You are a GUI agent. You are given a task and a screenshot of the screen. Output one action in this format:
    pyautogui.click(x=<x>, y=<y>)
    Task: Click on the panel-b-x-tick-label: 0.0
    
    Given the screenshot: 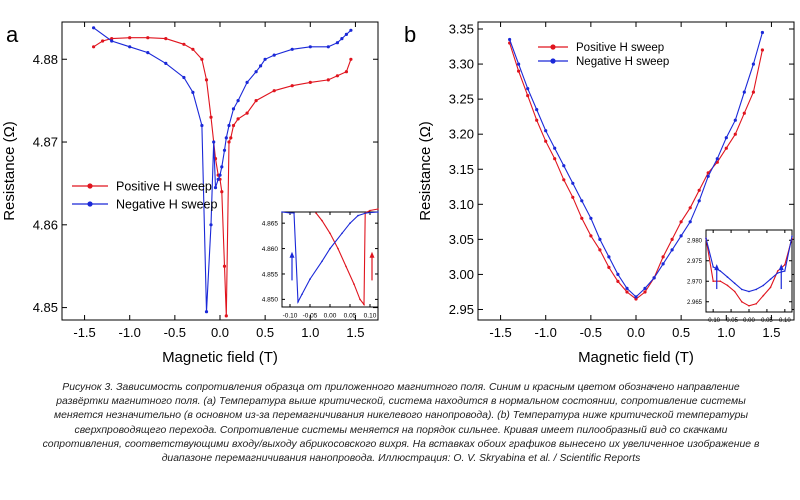 What is the action you would take?
    pyautogui.click(x=636, y=332)
    